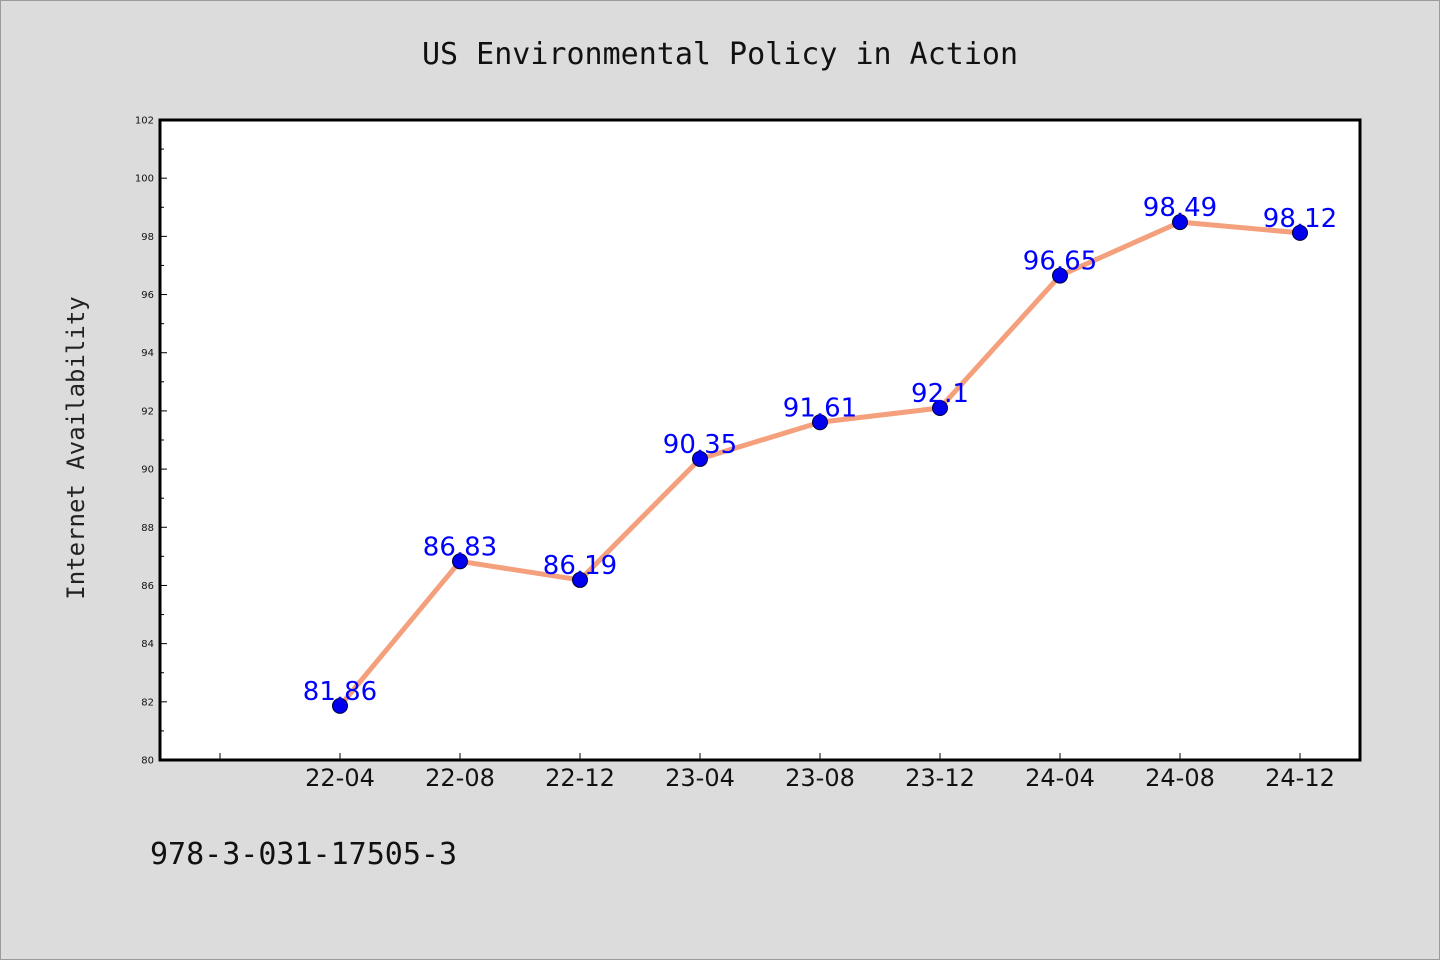 This screenshot has width=1440, height=960. Describe the element at coordinates (147, 470) in the screenshot. I see `y-tick-label: 90` at that location.